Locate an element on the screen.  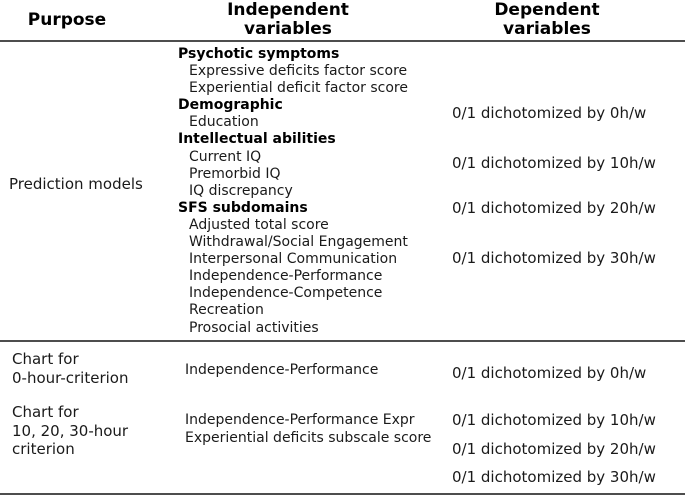
purpose-chart-10-20-30-line2: 10, 20, 30-hour is located at coordinates (70, 430).